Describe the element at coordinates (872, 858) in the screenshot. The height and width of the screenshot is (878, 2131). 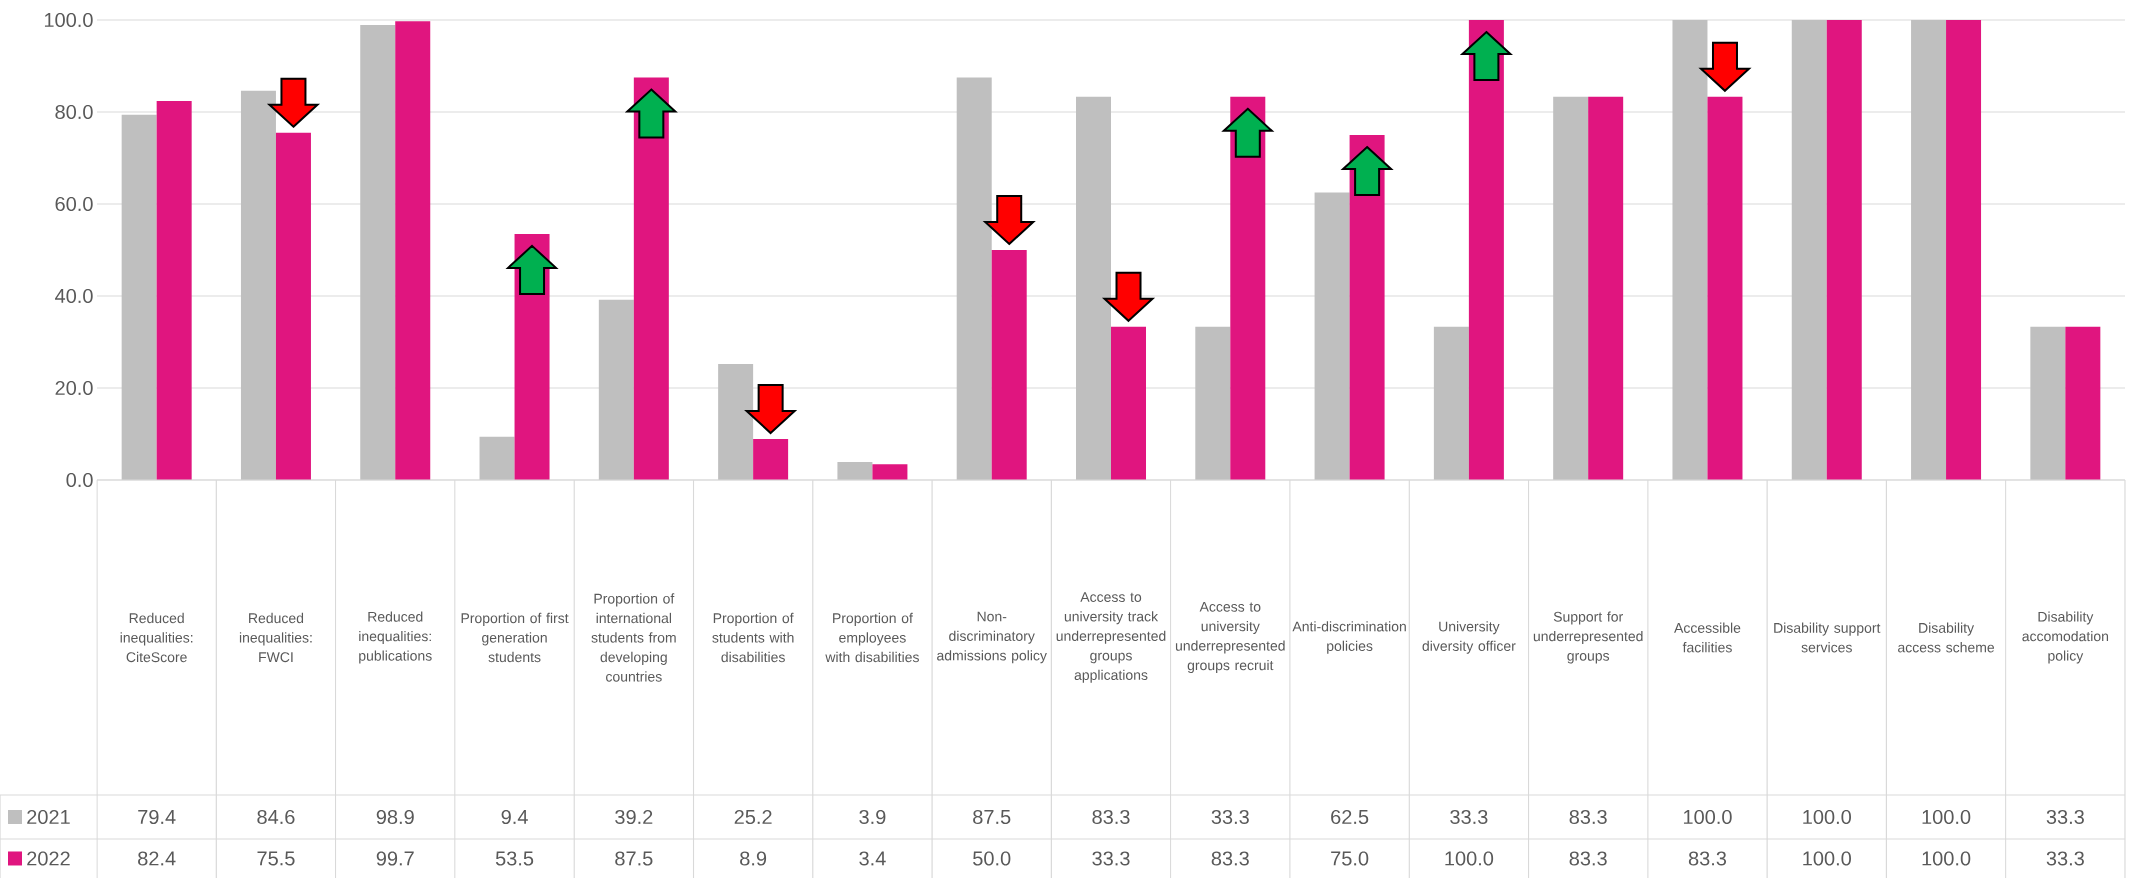
I see `data-label: 3.4` at that location.